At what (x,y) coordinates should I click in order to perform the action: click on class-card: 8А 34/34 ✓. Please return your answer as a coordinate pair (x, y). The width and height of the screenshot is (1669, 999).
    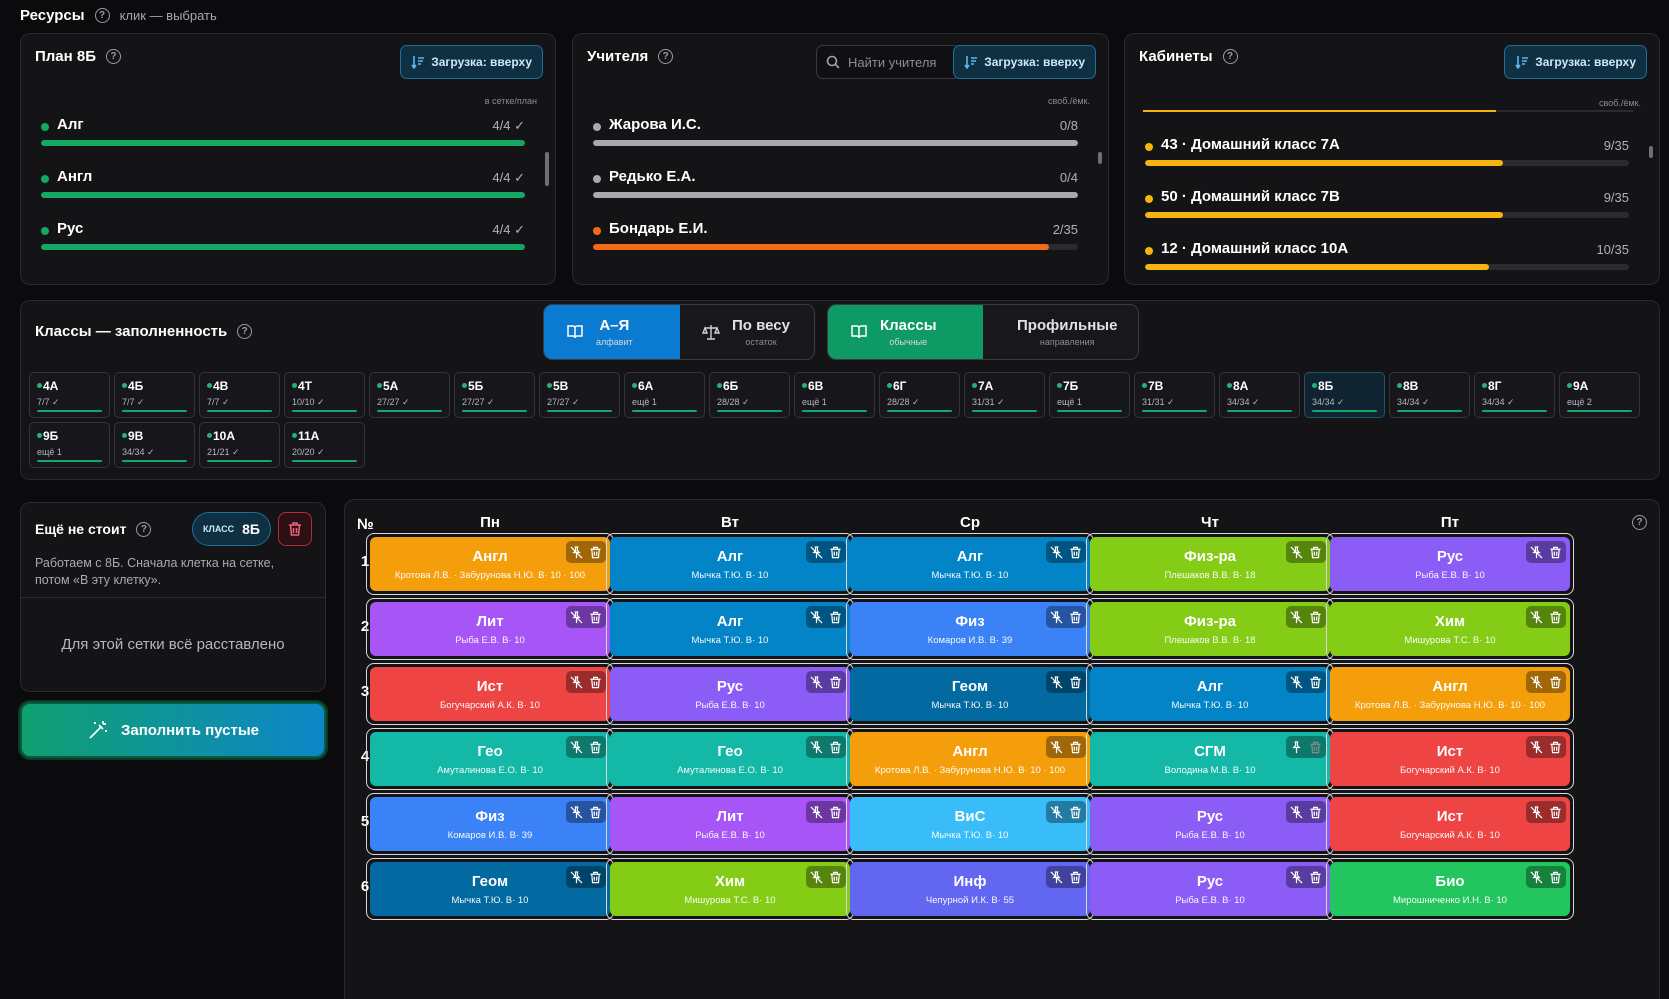
    Looking at the image, I should click on (1259, 395).